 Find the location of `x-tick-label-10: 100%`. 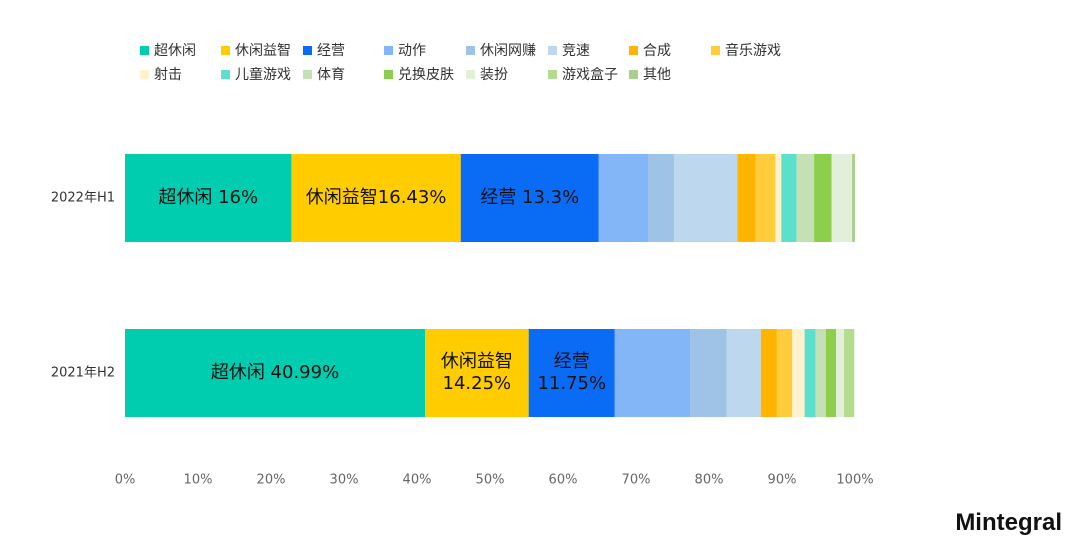

x-tick-label-10: 100% is located at coordinates (854, 480).